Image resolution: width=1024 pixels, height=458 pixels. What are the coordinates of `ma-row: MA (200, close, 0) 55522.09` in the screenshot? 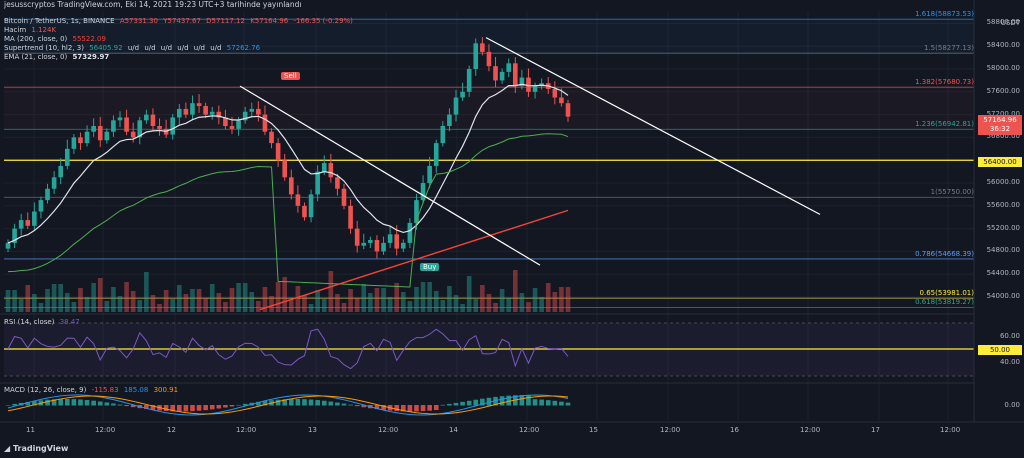 It's located at (56, 39).